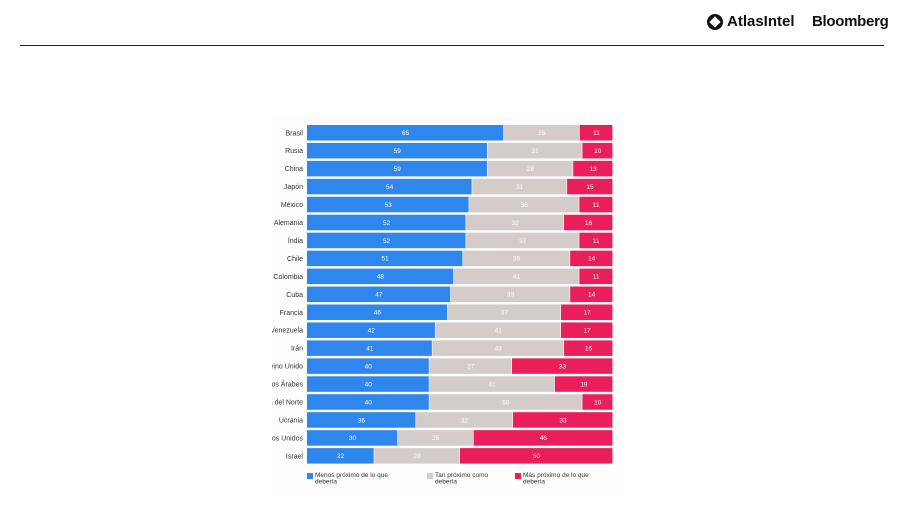  Describe the element at coordinates (292, 205) in the screenshot. I see `category-label: México` at that location.